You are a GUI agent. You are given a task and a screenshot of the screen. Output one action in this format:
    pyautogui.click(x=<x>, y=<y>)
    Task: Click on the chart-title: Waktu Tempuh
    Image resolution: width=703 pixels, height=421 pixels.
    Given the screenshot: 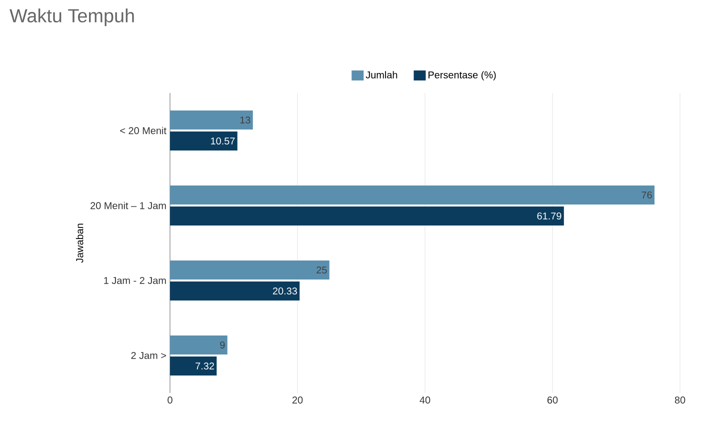 What is the action you would take?
    pyautogui.click(x=72, y=17)
    